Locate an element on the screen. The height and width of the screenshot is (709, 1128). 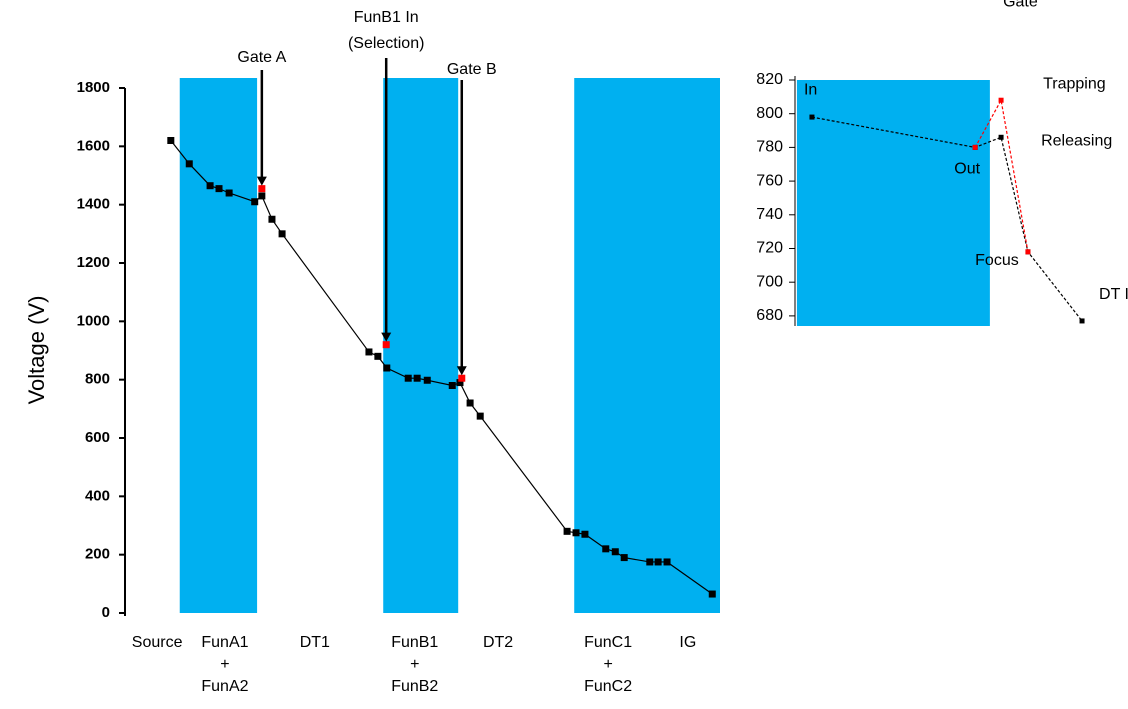
y-tick-label: 820 is located at coordinates (769, 79).